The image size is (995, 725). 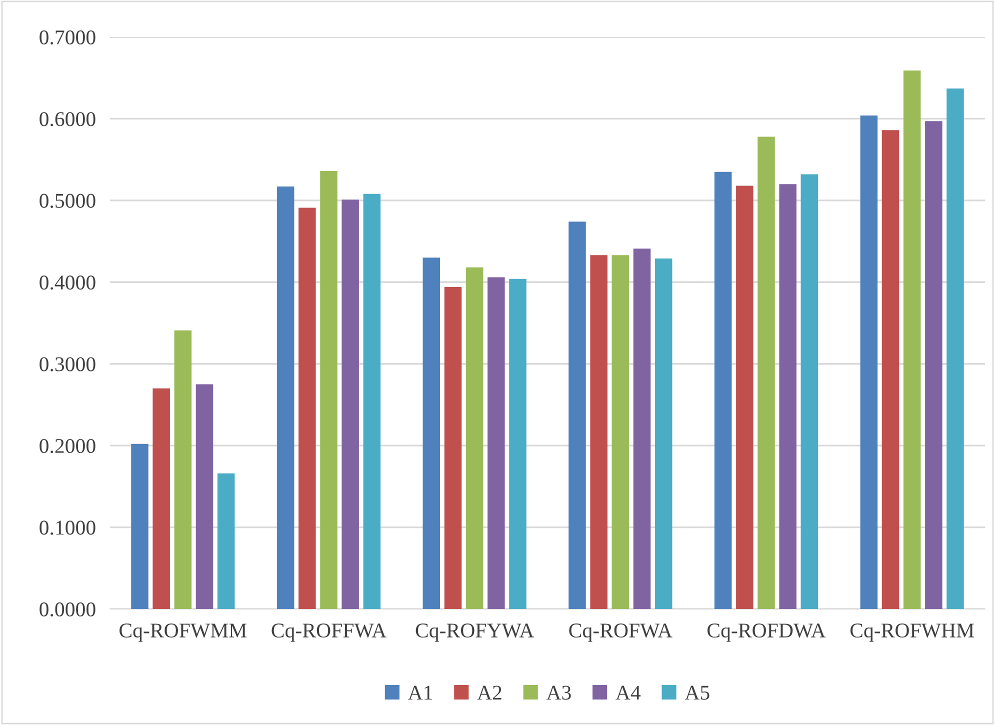 I want to click on y-tick-label: 0.7000, so click(x=68, y=37).